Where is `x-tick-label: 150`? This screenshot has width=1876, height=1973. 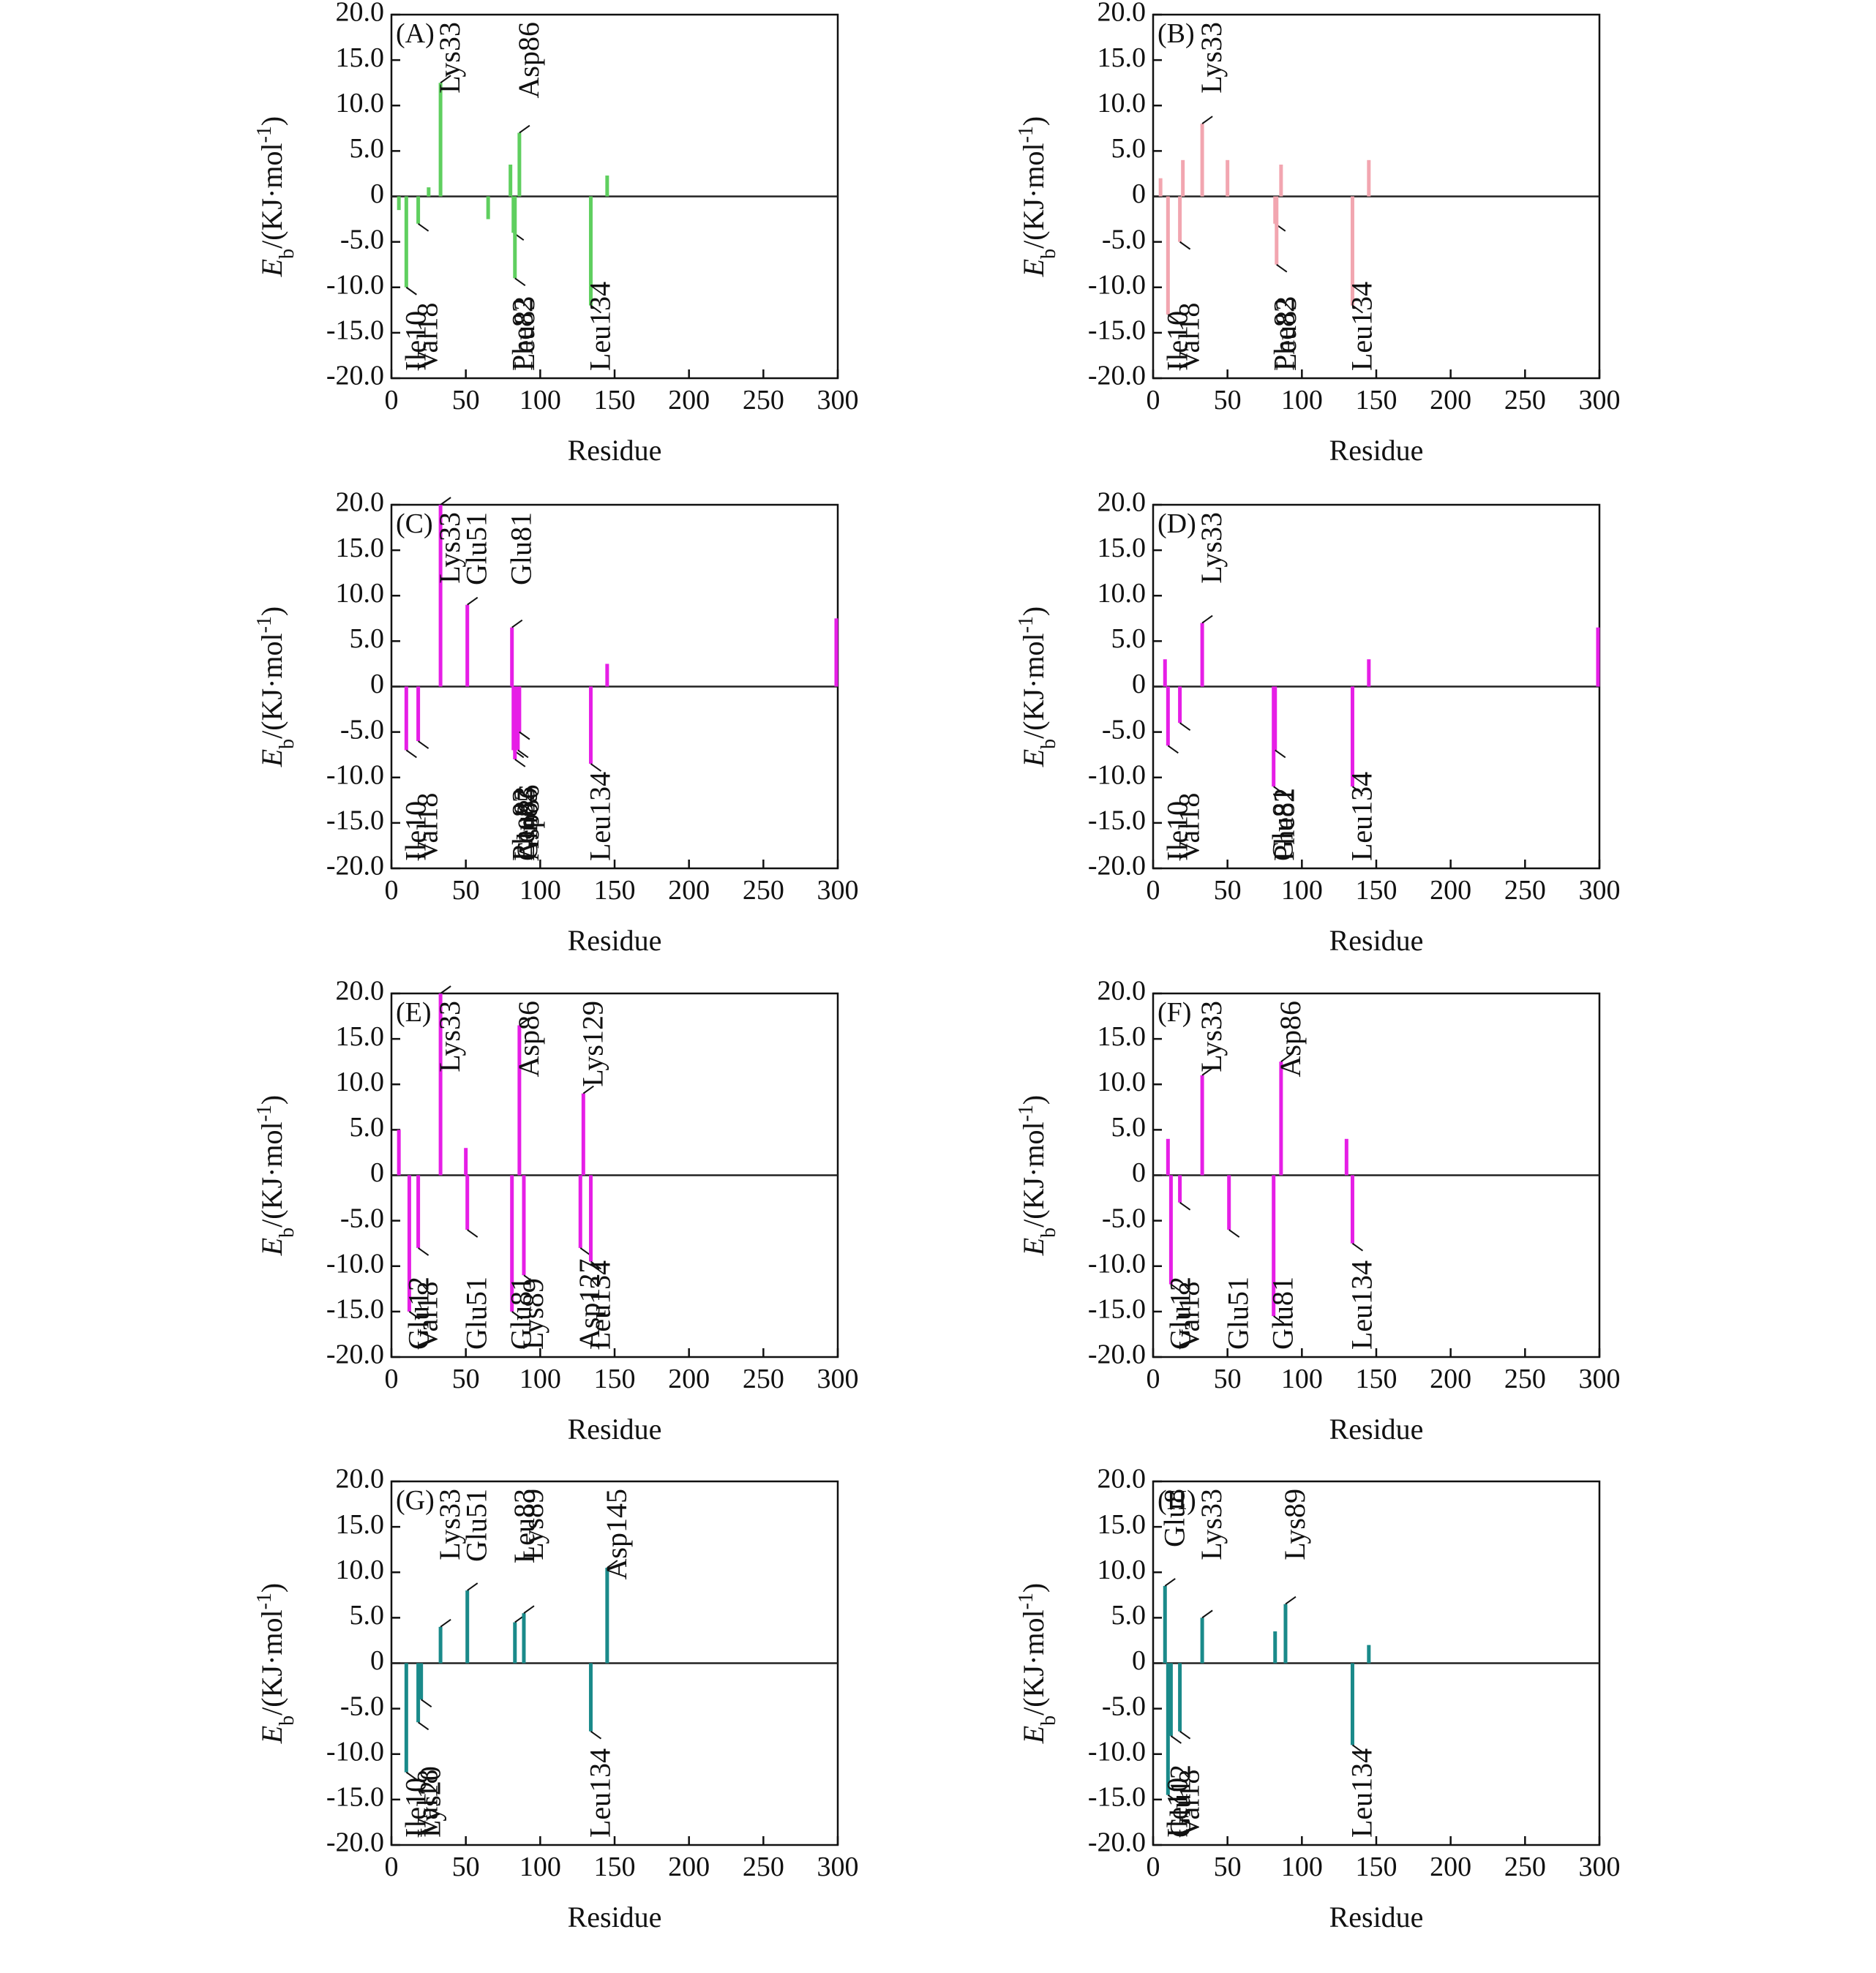 x-tick-label: 150 is located at coordinates (615, 1867).